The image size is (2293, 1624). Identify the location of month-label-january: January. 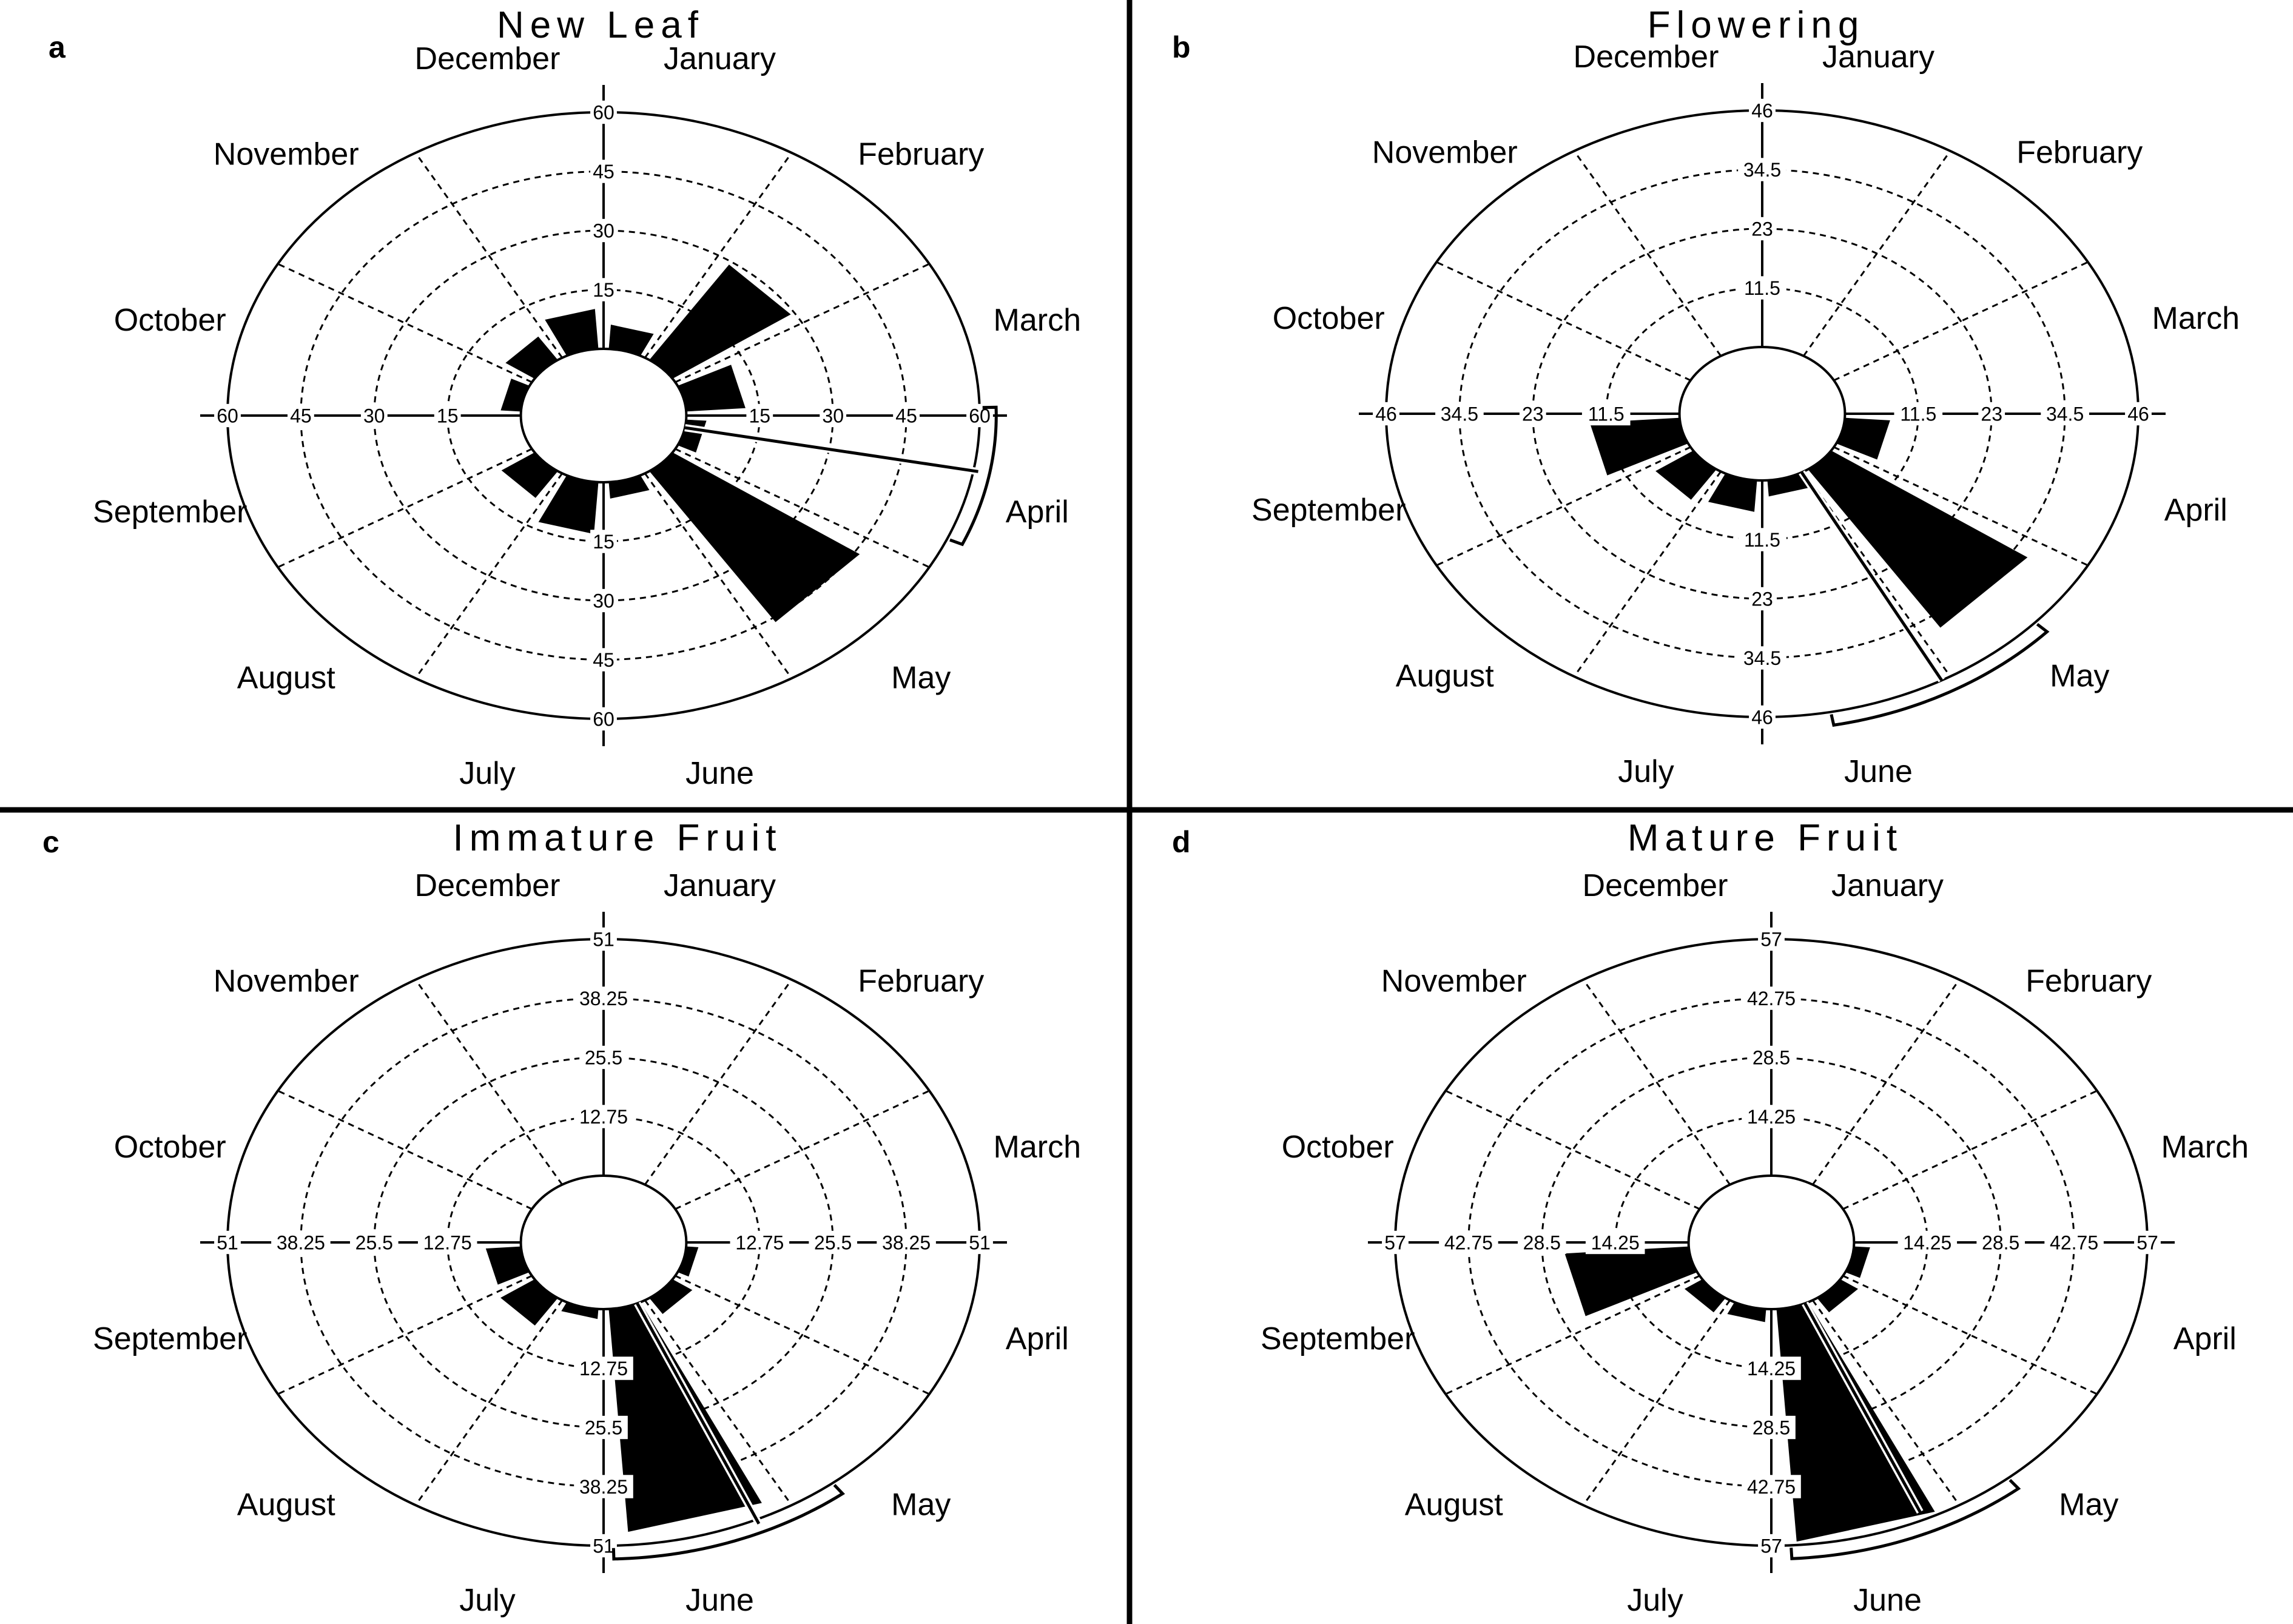
(1887, 886).